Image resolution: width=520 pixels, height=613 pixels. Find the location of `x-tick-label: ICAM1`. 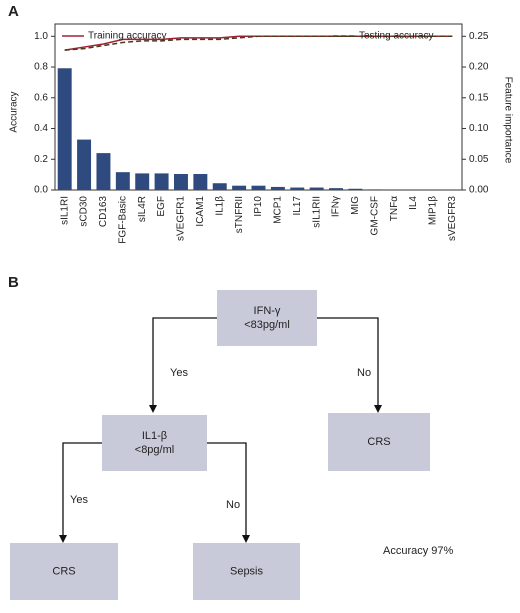

x-tick-label: ICAM1 is located at coordinates (200, 211).